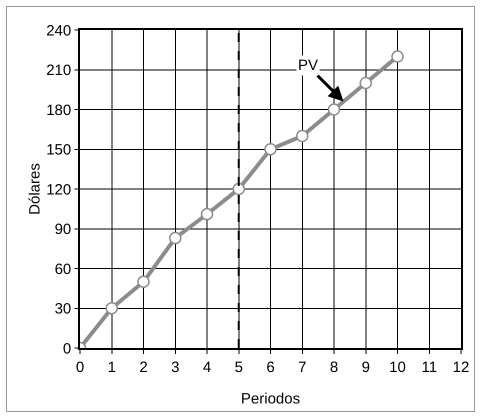 This screenshot has height=418, width=481. I want to click on x-tick-label: 0, so click(80, 367).